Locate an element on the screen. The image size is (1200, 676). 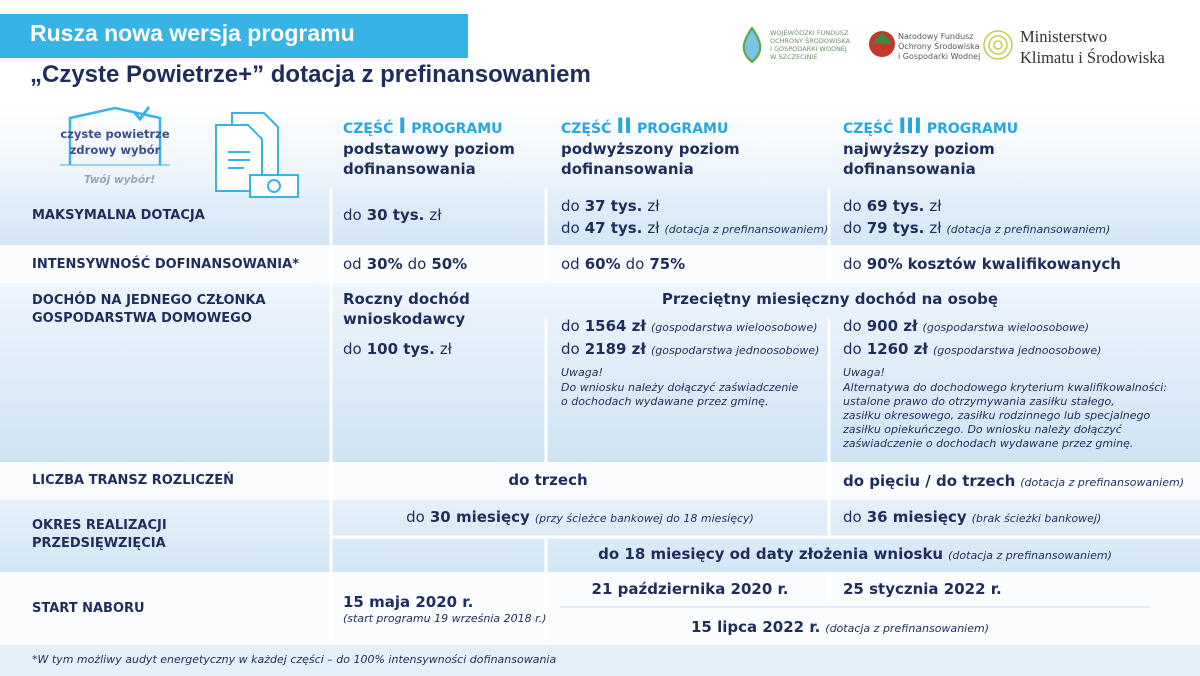
text: 36 miesięcy is located at coordinates (916, 517).